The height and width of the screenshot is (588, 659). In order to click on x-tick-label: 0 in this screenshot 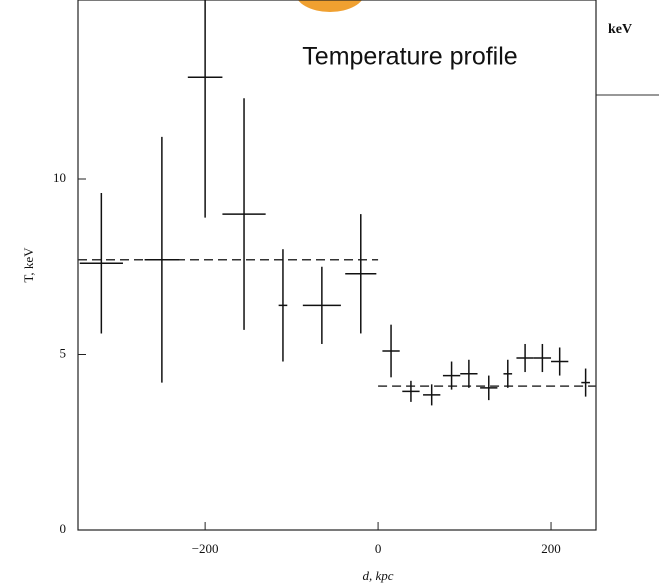, I will do `click(378, 548)`.